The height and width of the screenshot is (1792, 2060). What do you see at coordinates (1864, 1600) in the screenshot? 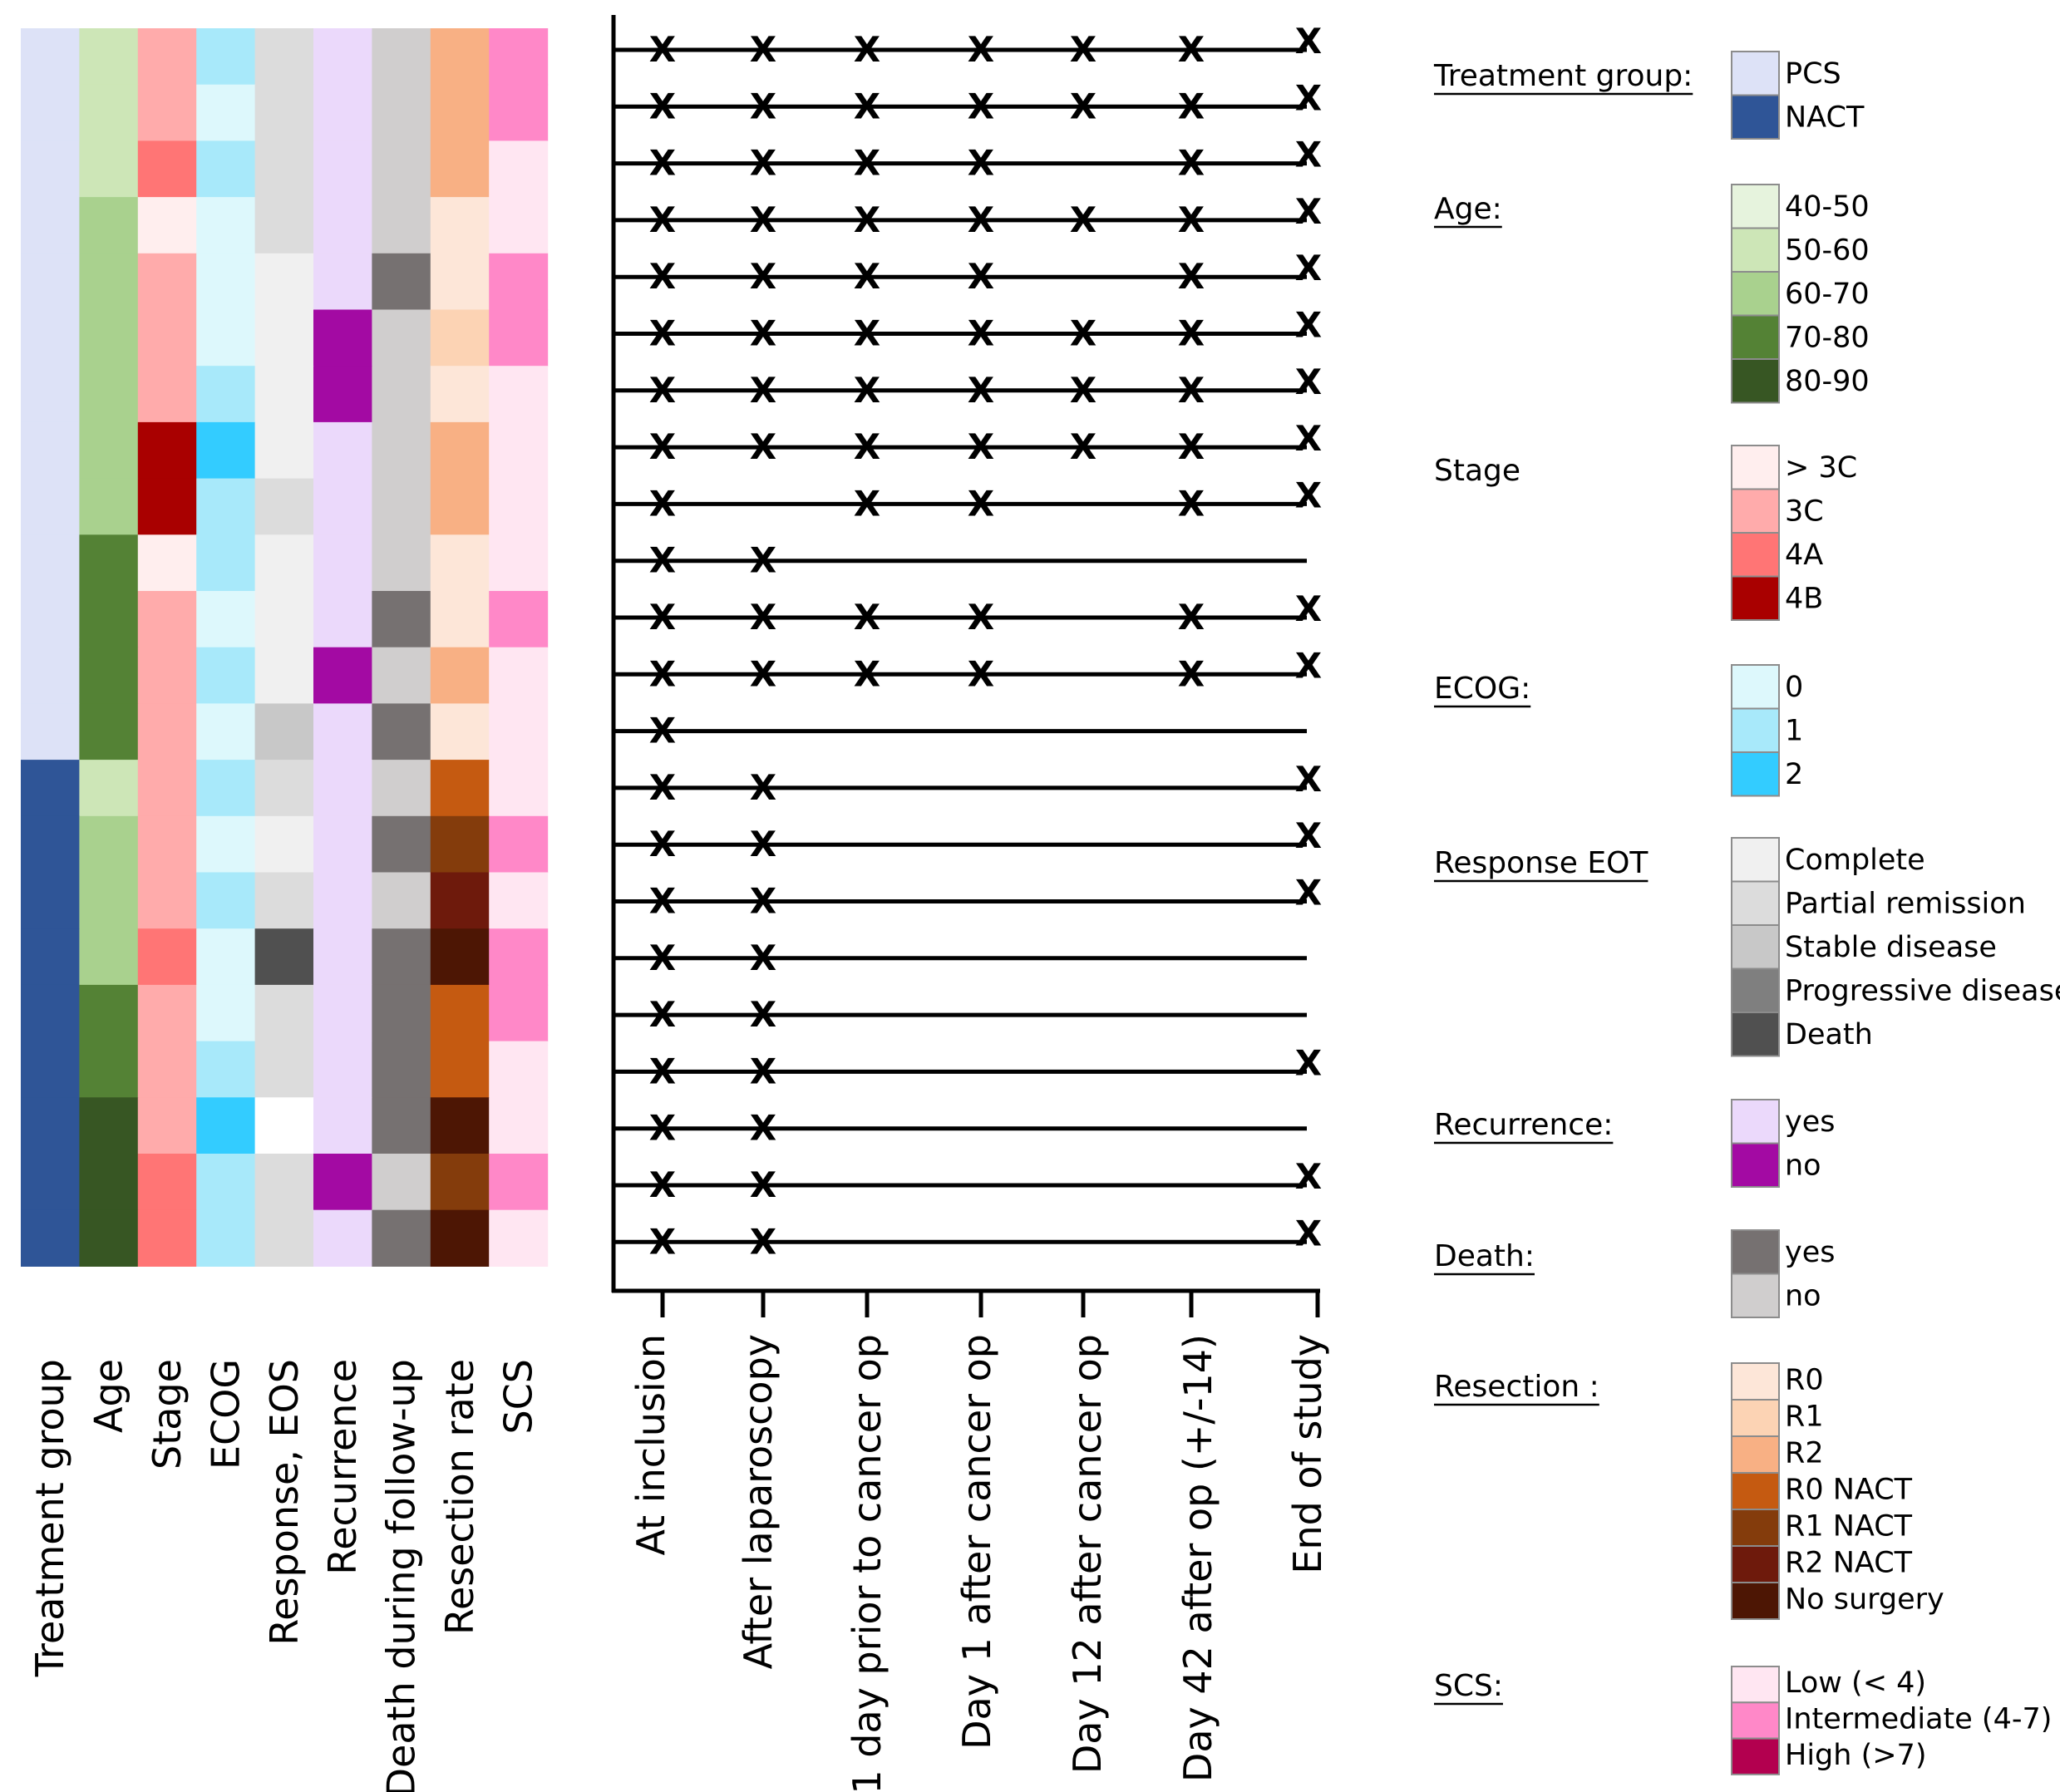
I see `legend-item-label: No surgery` at bounding box center [1864, 1600].